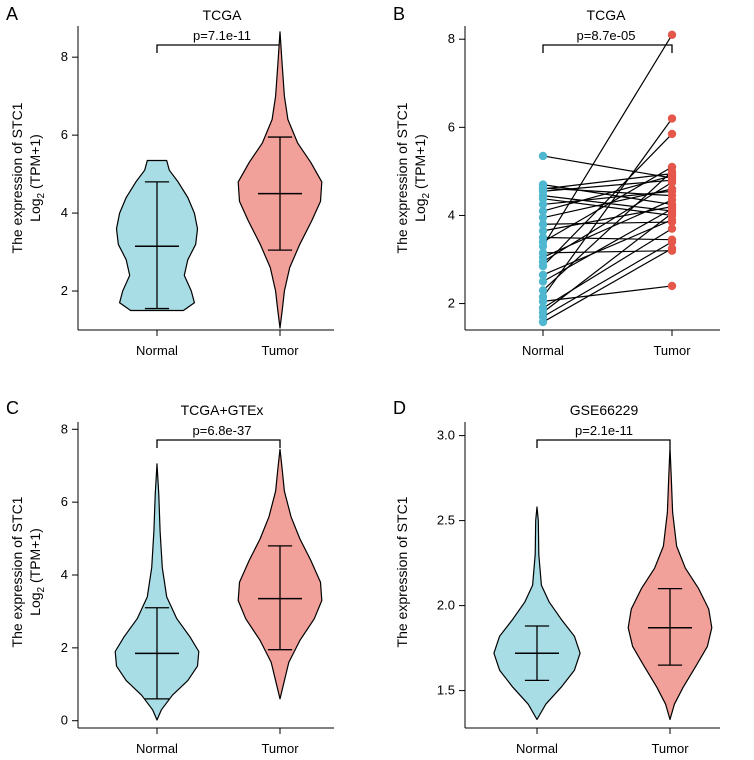 The width and height of the screenshot is (754, 760). Describe the element at coordinates (17, 177) in the screenshot. I see `ylabel-a-line1: The expression of STC1` at that location.